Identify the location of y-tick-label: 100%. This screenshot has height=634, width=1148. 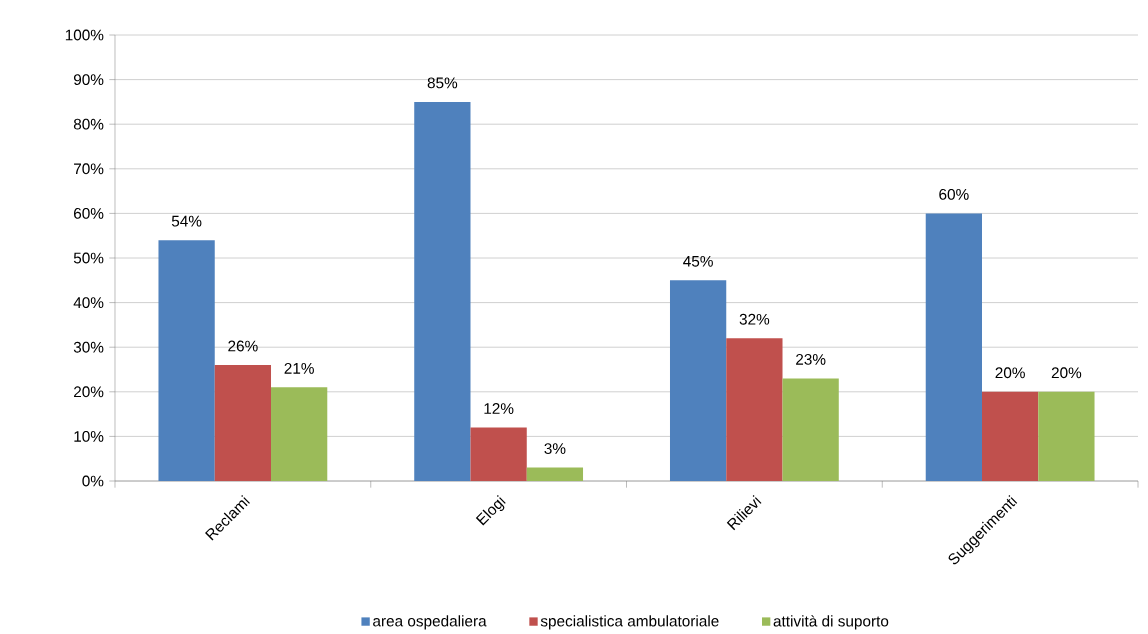
(84, 35).